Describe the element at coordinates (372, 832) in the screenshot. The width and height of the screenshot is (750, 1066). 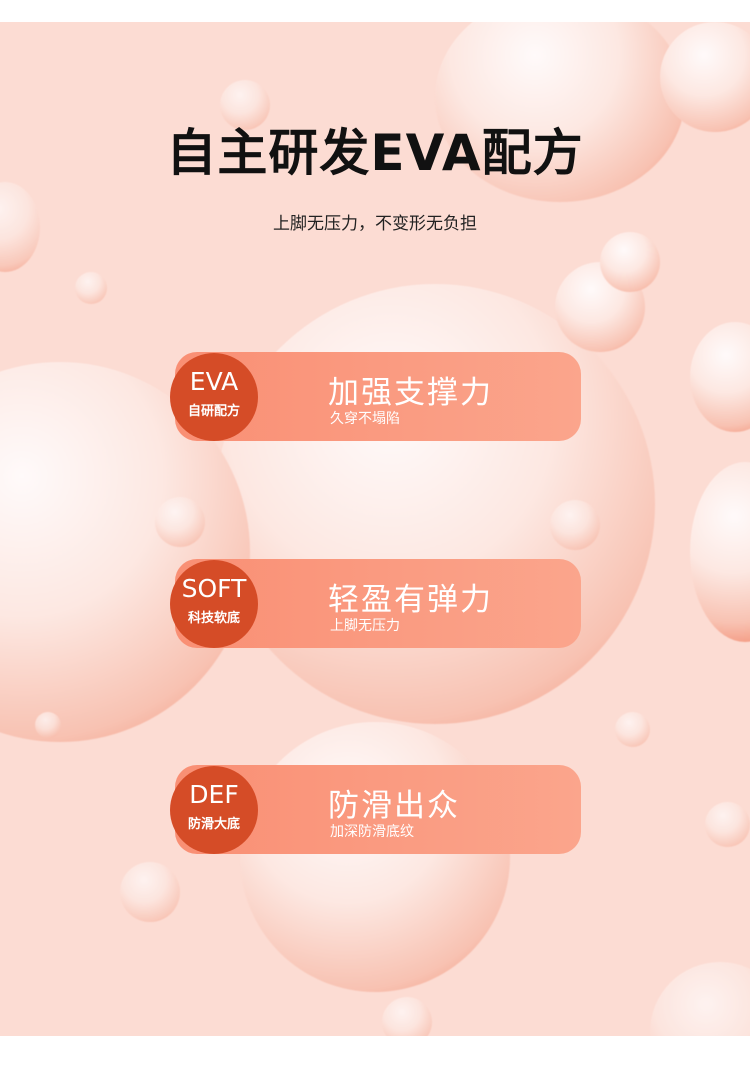
I see `feature-desc: 加深防滑底纹` at that location.